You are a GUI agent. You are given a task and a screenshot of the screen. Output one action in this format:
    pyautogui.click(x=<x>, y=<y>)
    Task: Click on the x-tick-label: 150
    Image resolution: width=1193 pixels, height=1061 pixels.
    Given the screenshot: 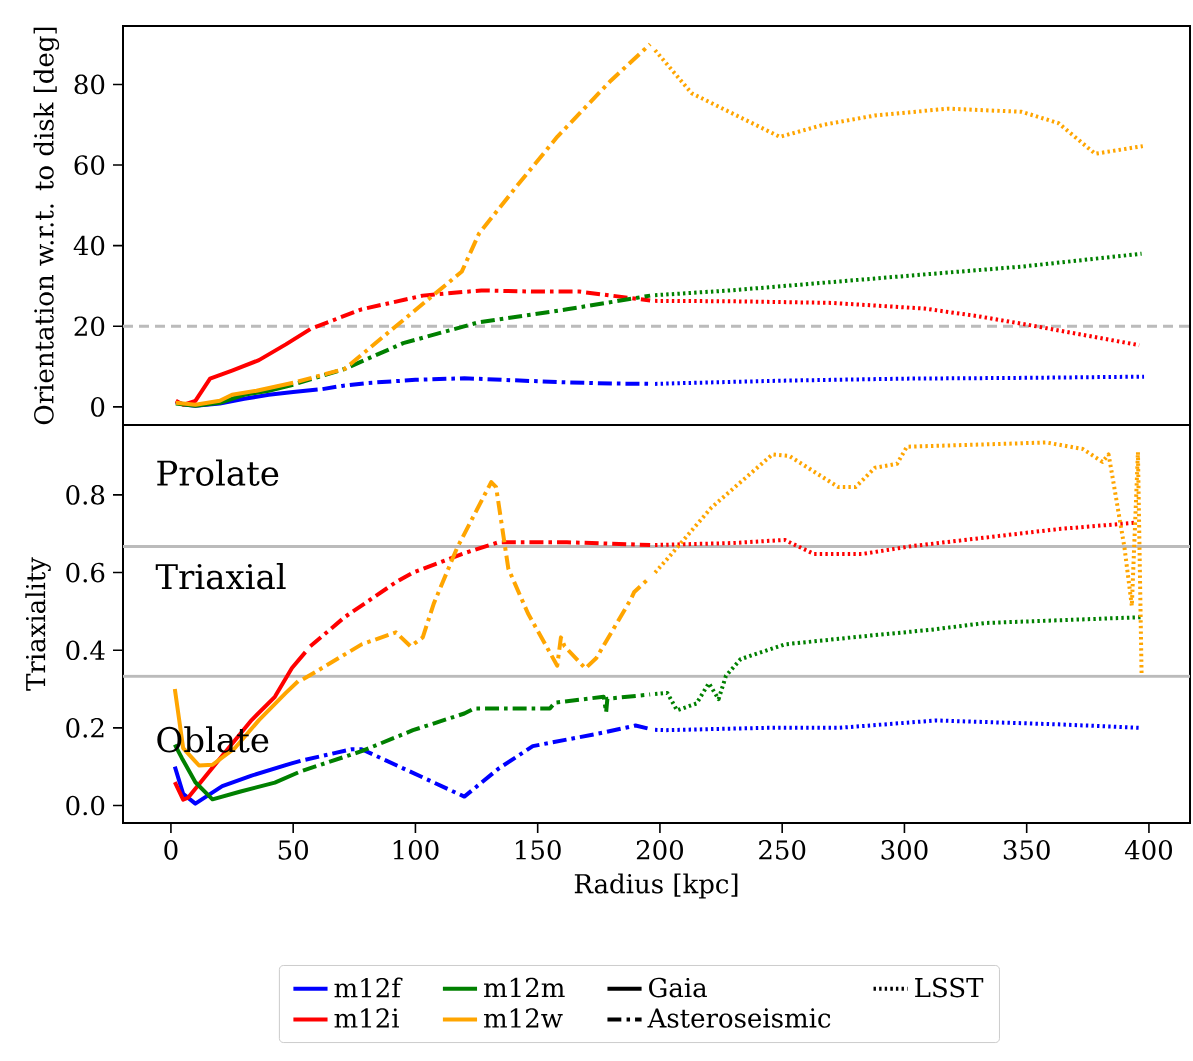 What is the action you would take?
    pyautogui.click(x=538, y=850)
    